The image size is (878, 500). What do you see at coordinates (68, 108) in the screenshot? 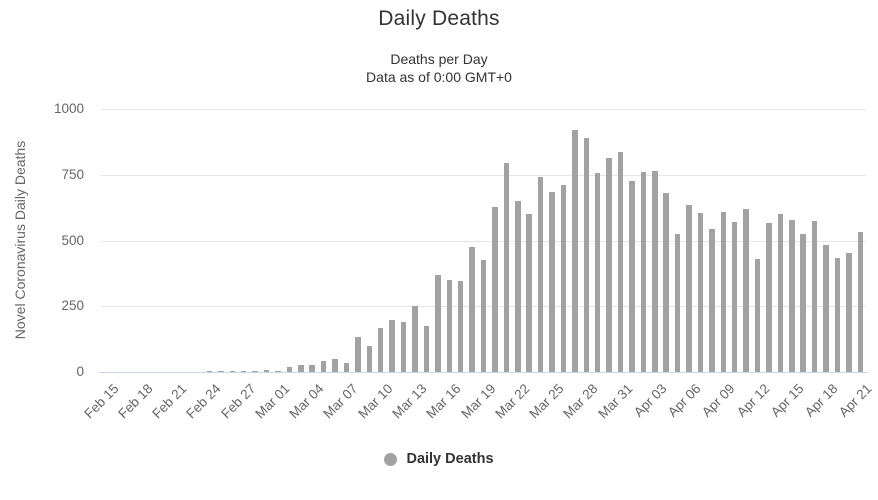
I see `y-tick-label-1000: 1000` at bounding box center [68, 108].